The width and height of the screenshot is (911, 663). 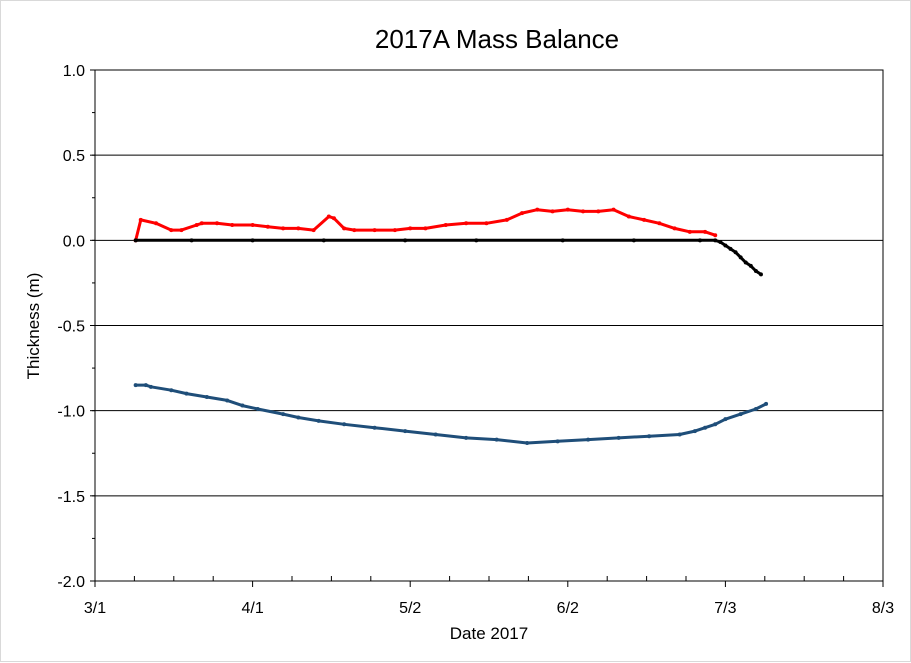 What do you see at coordinates (74, 71) in the screenshot?
I see `y-tick-label: 1.0` at bounding box center [74, 71].